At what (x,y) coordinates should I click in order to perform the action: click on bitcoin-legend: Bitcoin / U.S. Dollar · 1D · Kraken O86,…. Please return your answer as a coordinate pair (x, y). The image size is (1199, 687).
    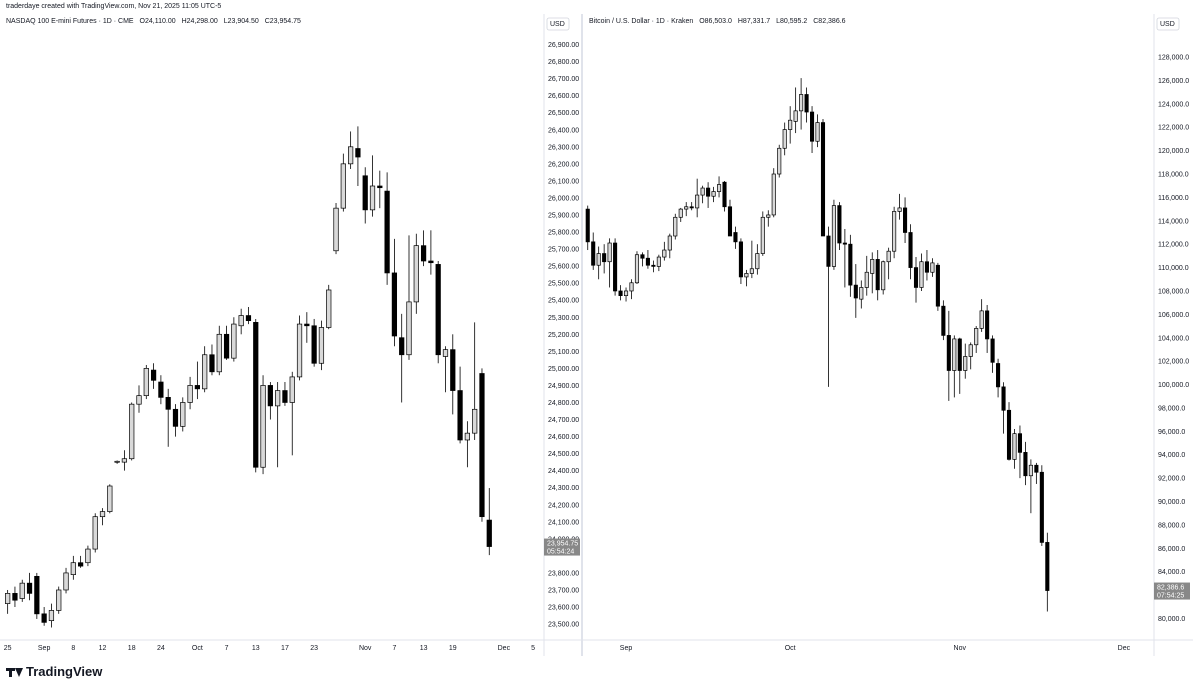
    Looking at the image, I should click on (719, 21).